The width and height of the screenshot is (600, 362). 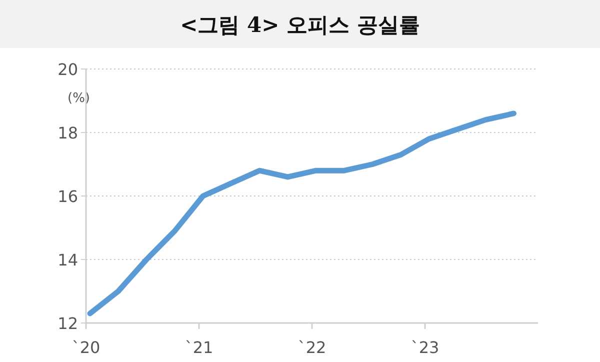 What do you see at coordinates (300, 24) in the screenshot?
I see `chart-title: <그림 4> 오피스 공실률` at bounding box center [300, 24].